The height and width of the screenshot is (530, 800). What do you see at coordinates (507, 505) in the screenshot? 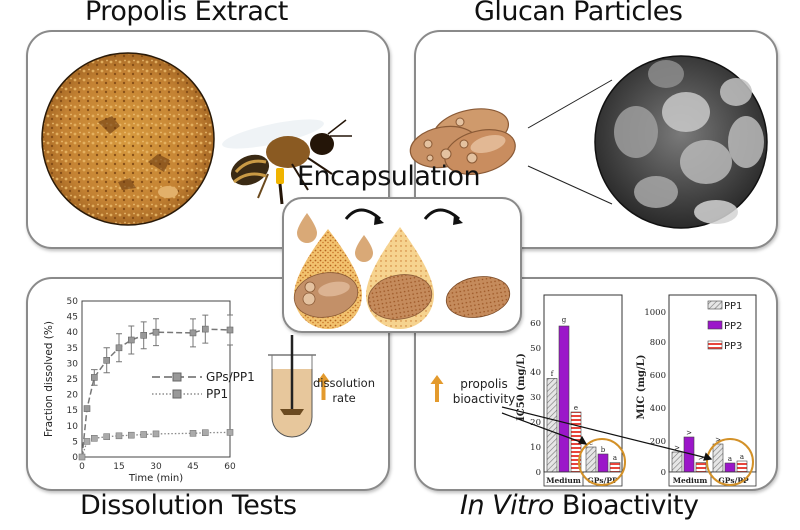
I see `title-in-vitro: In Vitro` at bounding box center [507, 505].